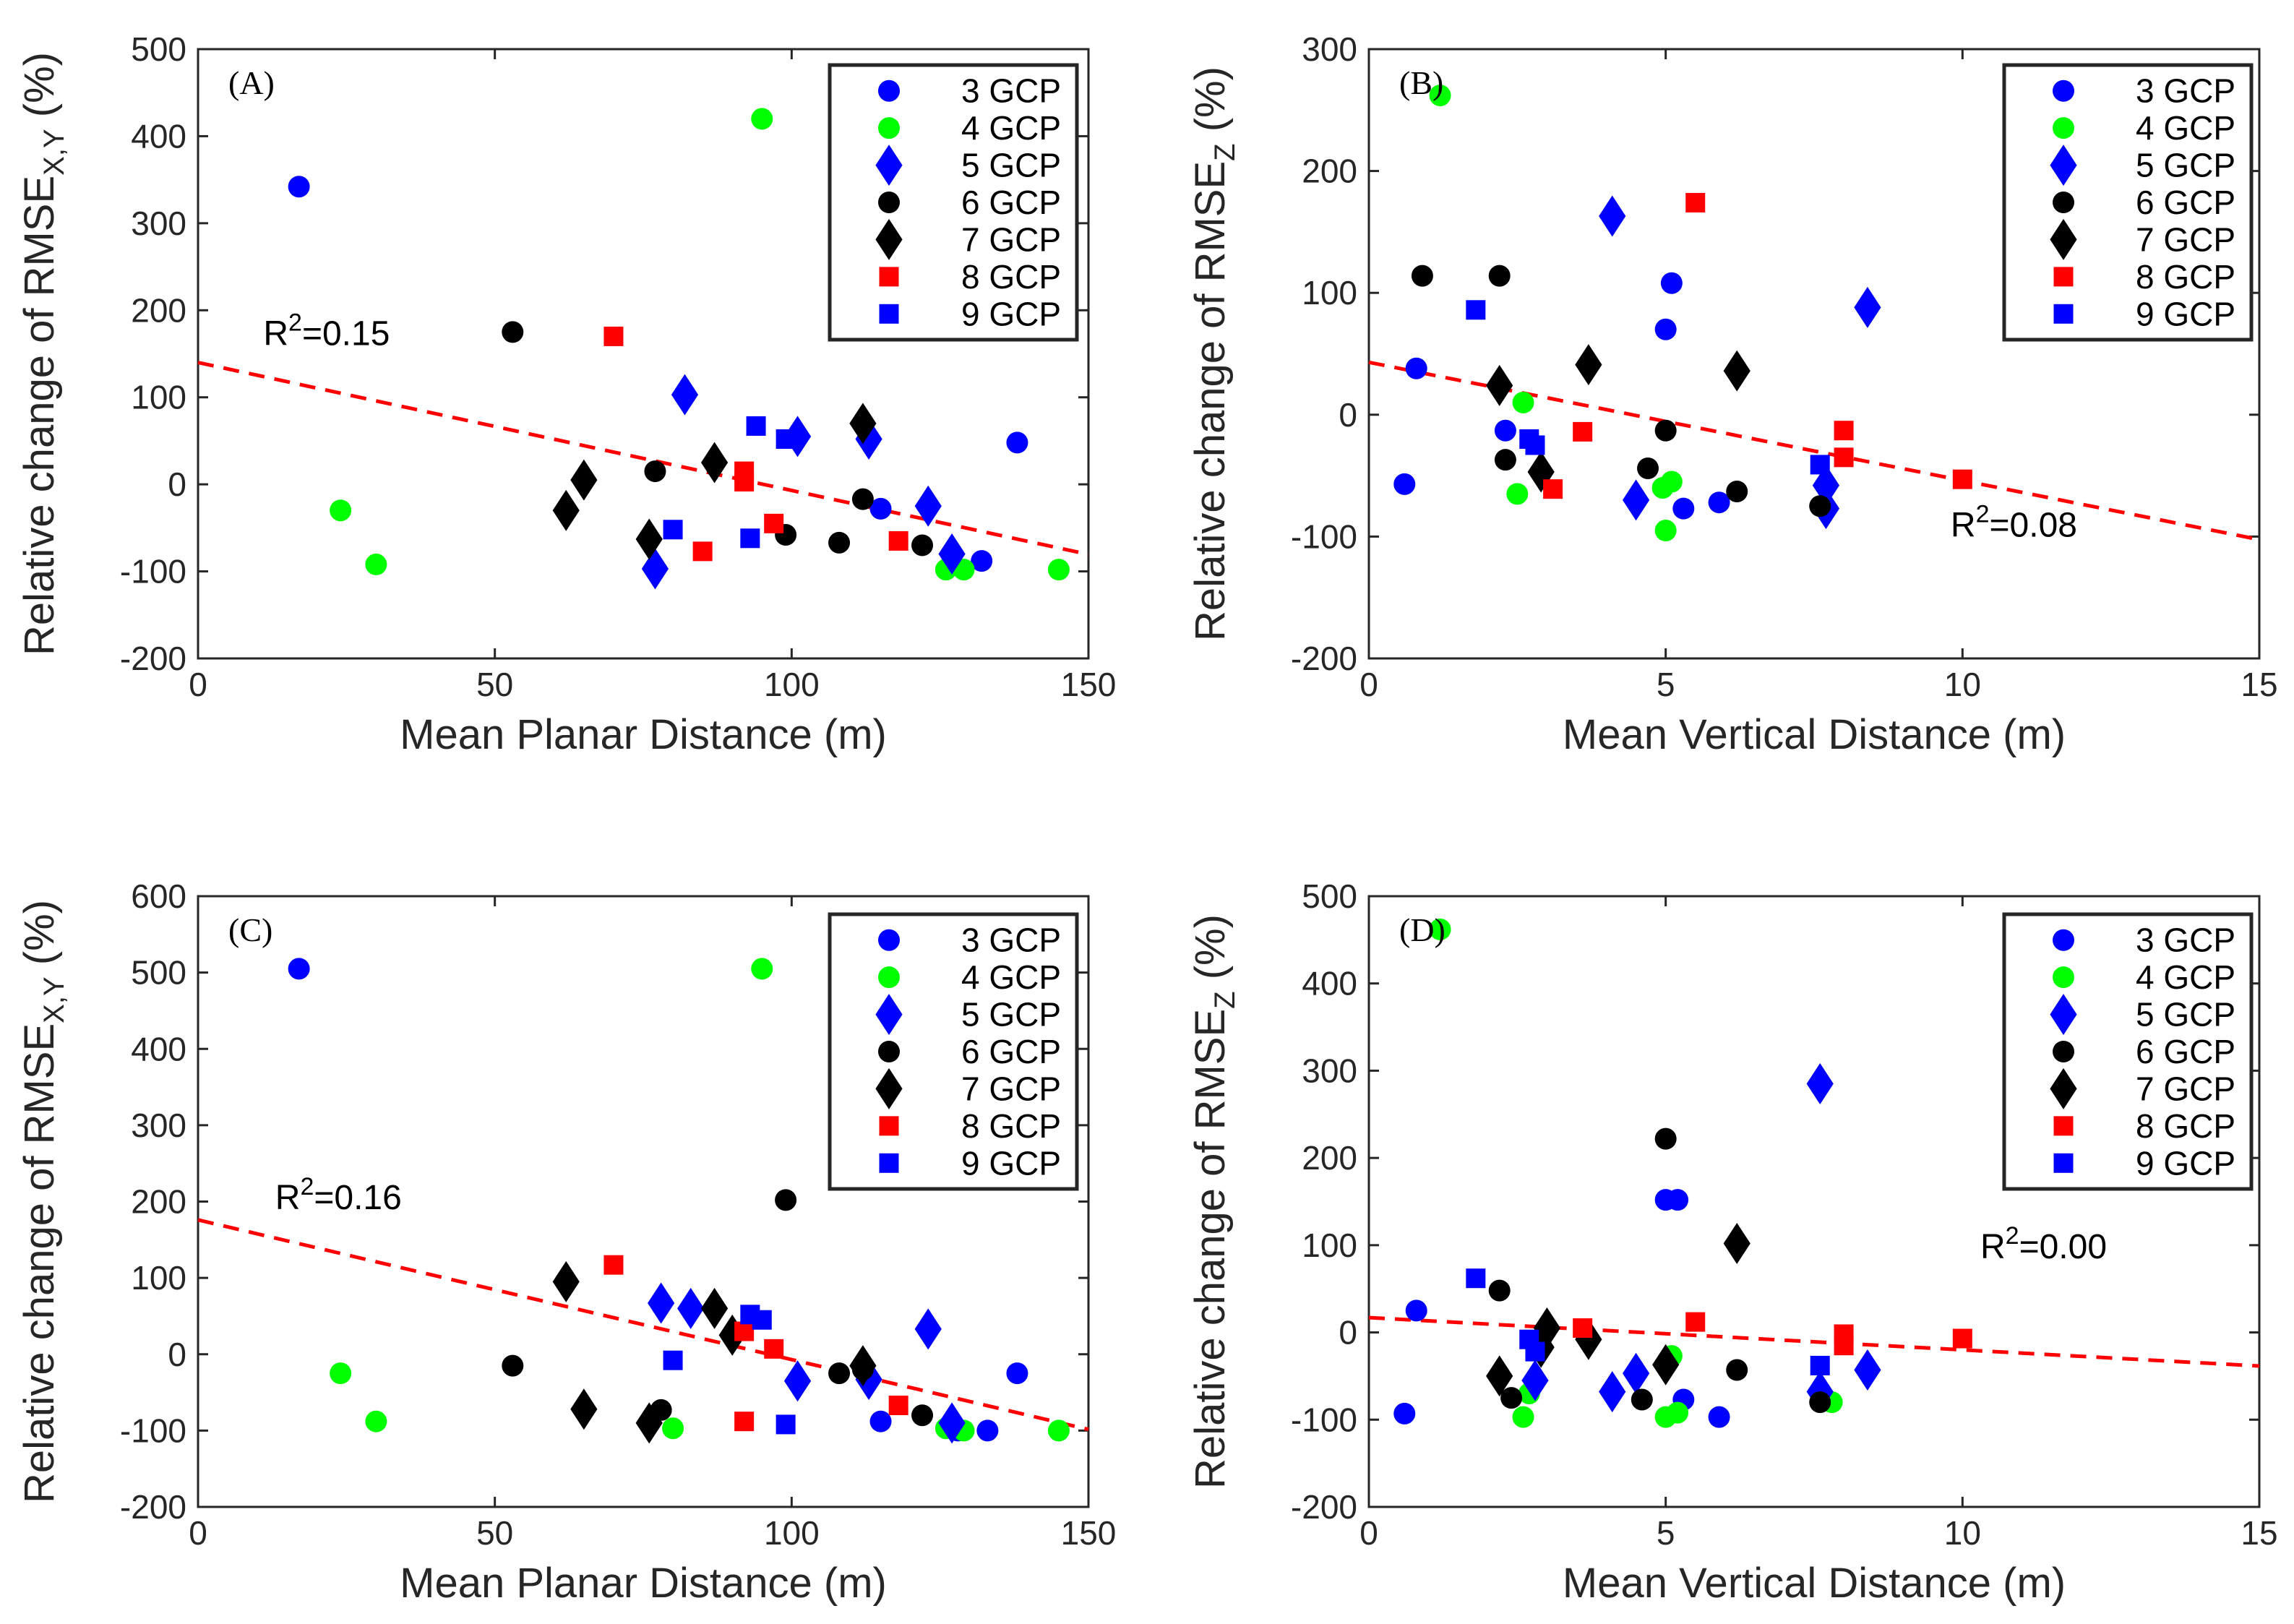 Image resolution: width=2294 pixels, height=1624 pixels. I want to click on r-squared-label: R2=0.00, so click(2043, 1244).